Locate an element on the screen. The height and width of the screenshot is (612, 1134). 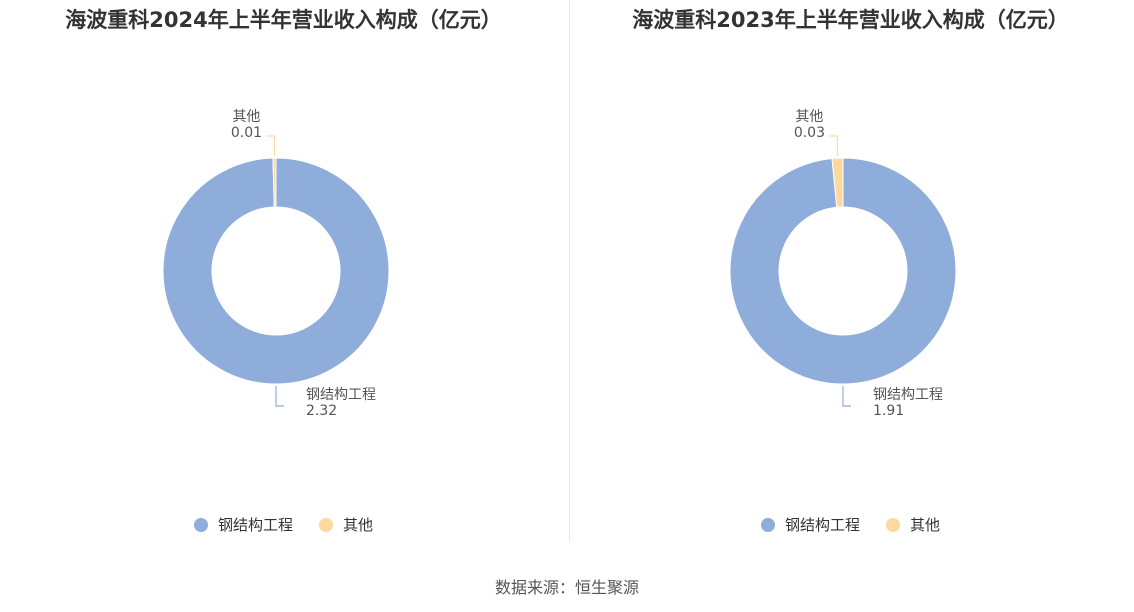
chart-title: 海波重科2023年上半年营业收入构成（亿元） is located at coordinates (850, 20).